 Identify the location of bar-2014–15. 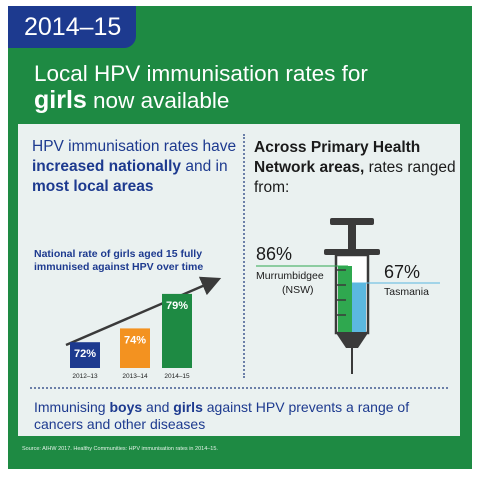
(177, 330).